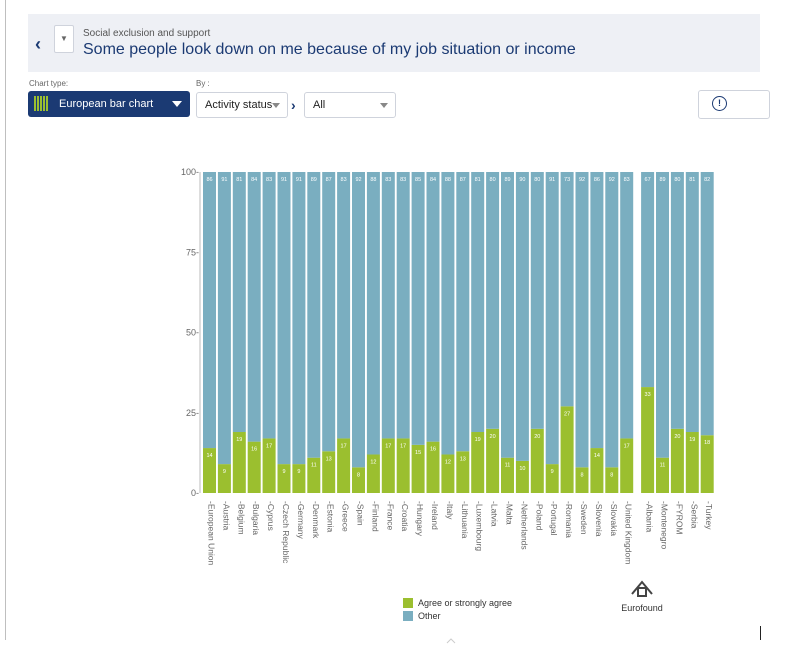  I want to click on x-tick-label: -Hungary, so click(420, 519).